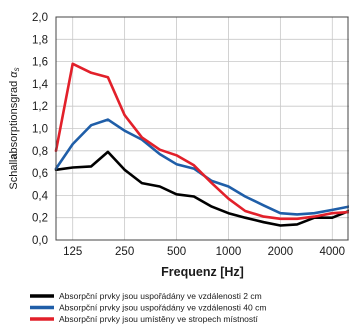 Image resolution: width=349 pixels, height=331 pixels. Describe the element at coordinates (40, 241) in the screenshot. I see `y-tick-label: 0,0` at that location.